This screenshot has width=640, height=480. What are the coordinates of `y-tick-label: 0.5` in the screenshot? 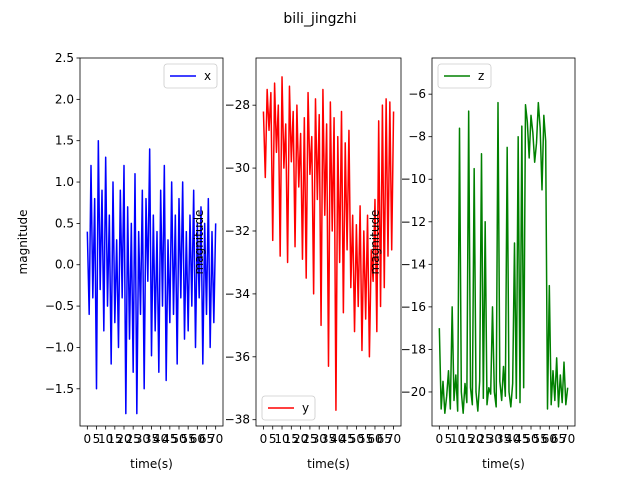 It's located at (64, 223).